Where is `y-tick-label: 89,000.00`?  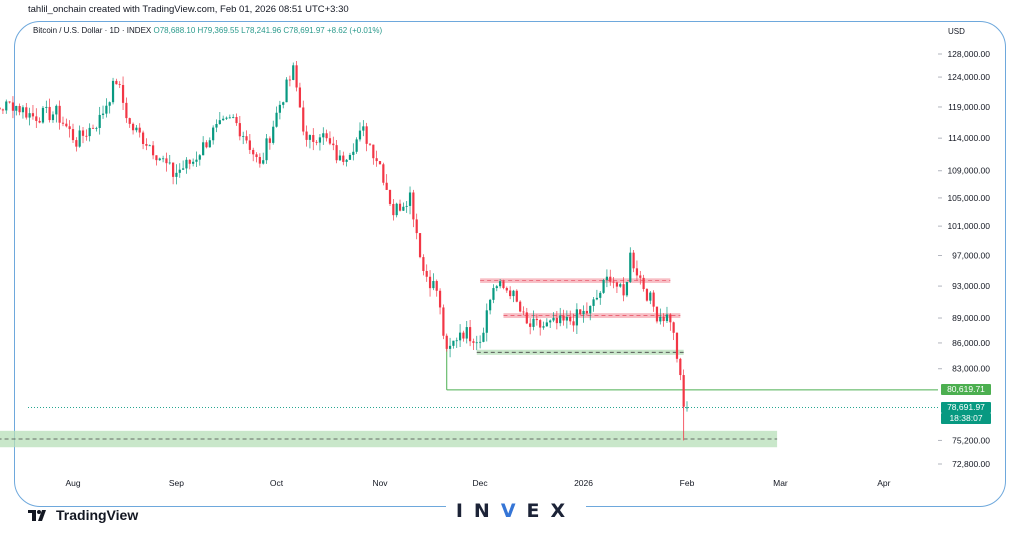 y-tick-label: 89,000.00 is located at coordinates (971, 318).